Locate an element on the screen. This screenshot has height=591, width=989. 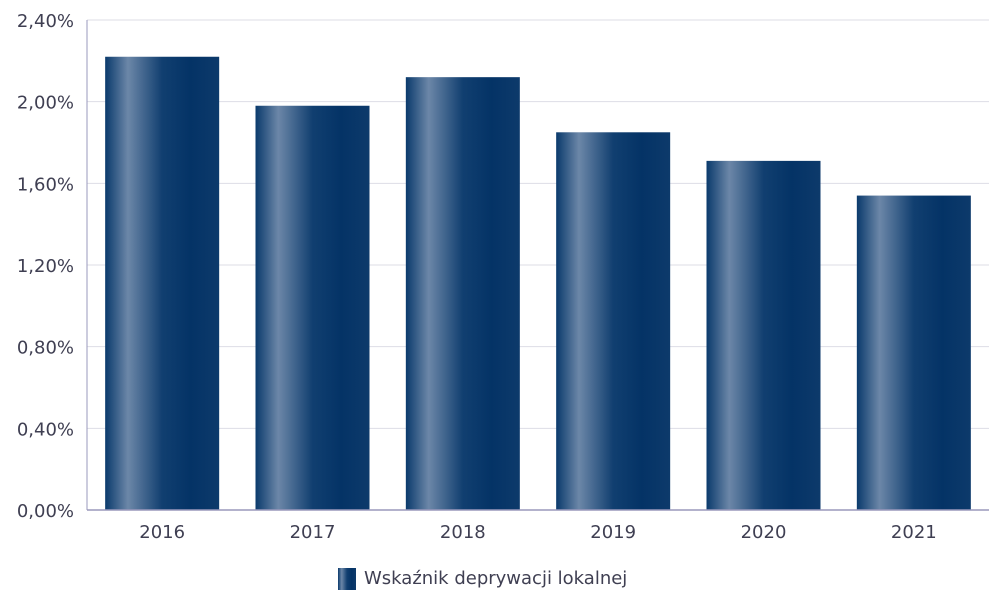
y-tick-label: 1,20% is located at coordinates (45, 266).